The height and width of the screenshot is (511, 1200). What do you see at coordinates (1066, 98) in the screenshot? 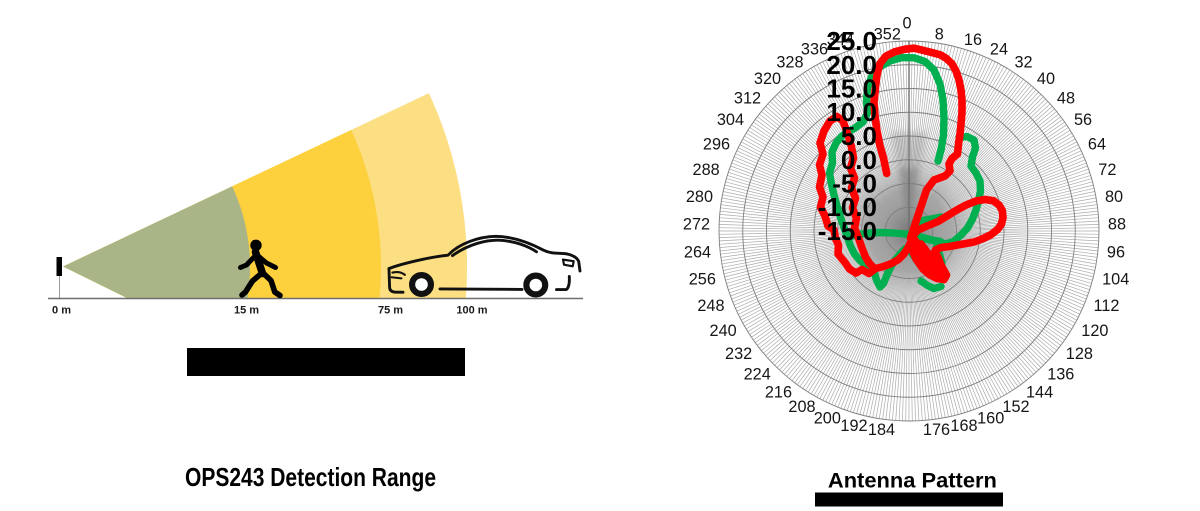
I see `svg-text: 48` at bounding box center [1066, 98].